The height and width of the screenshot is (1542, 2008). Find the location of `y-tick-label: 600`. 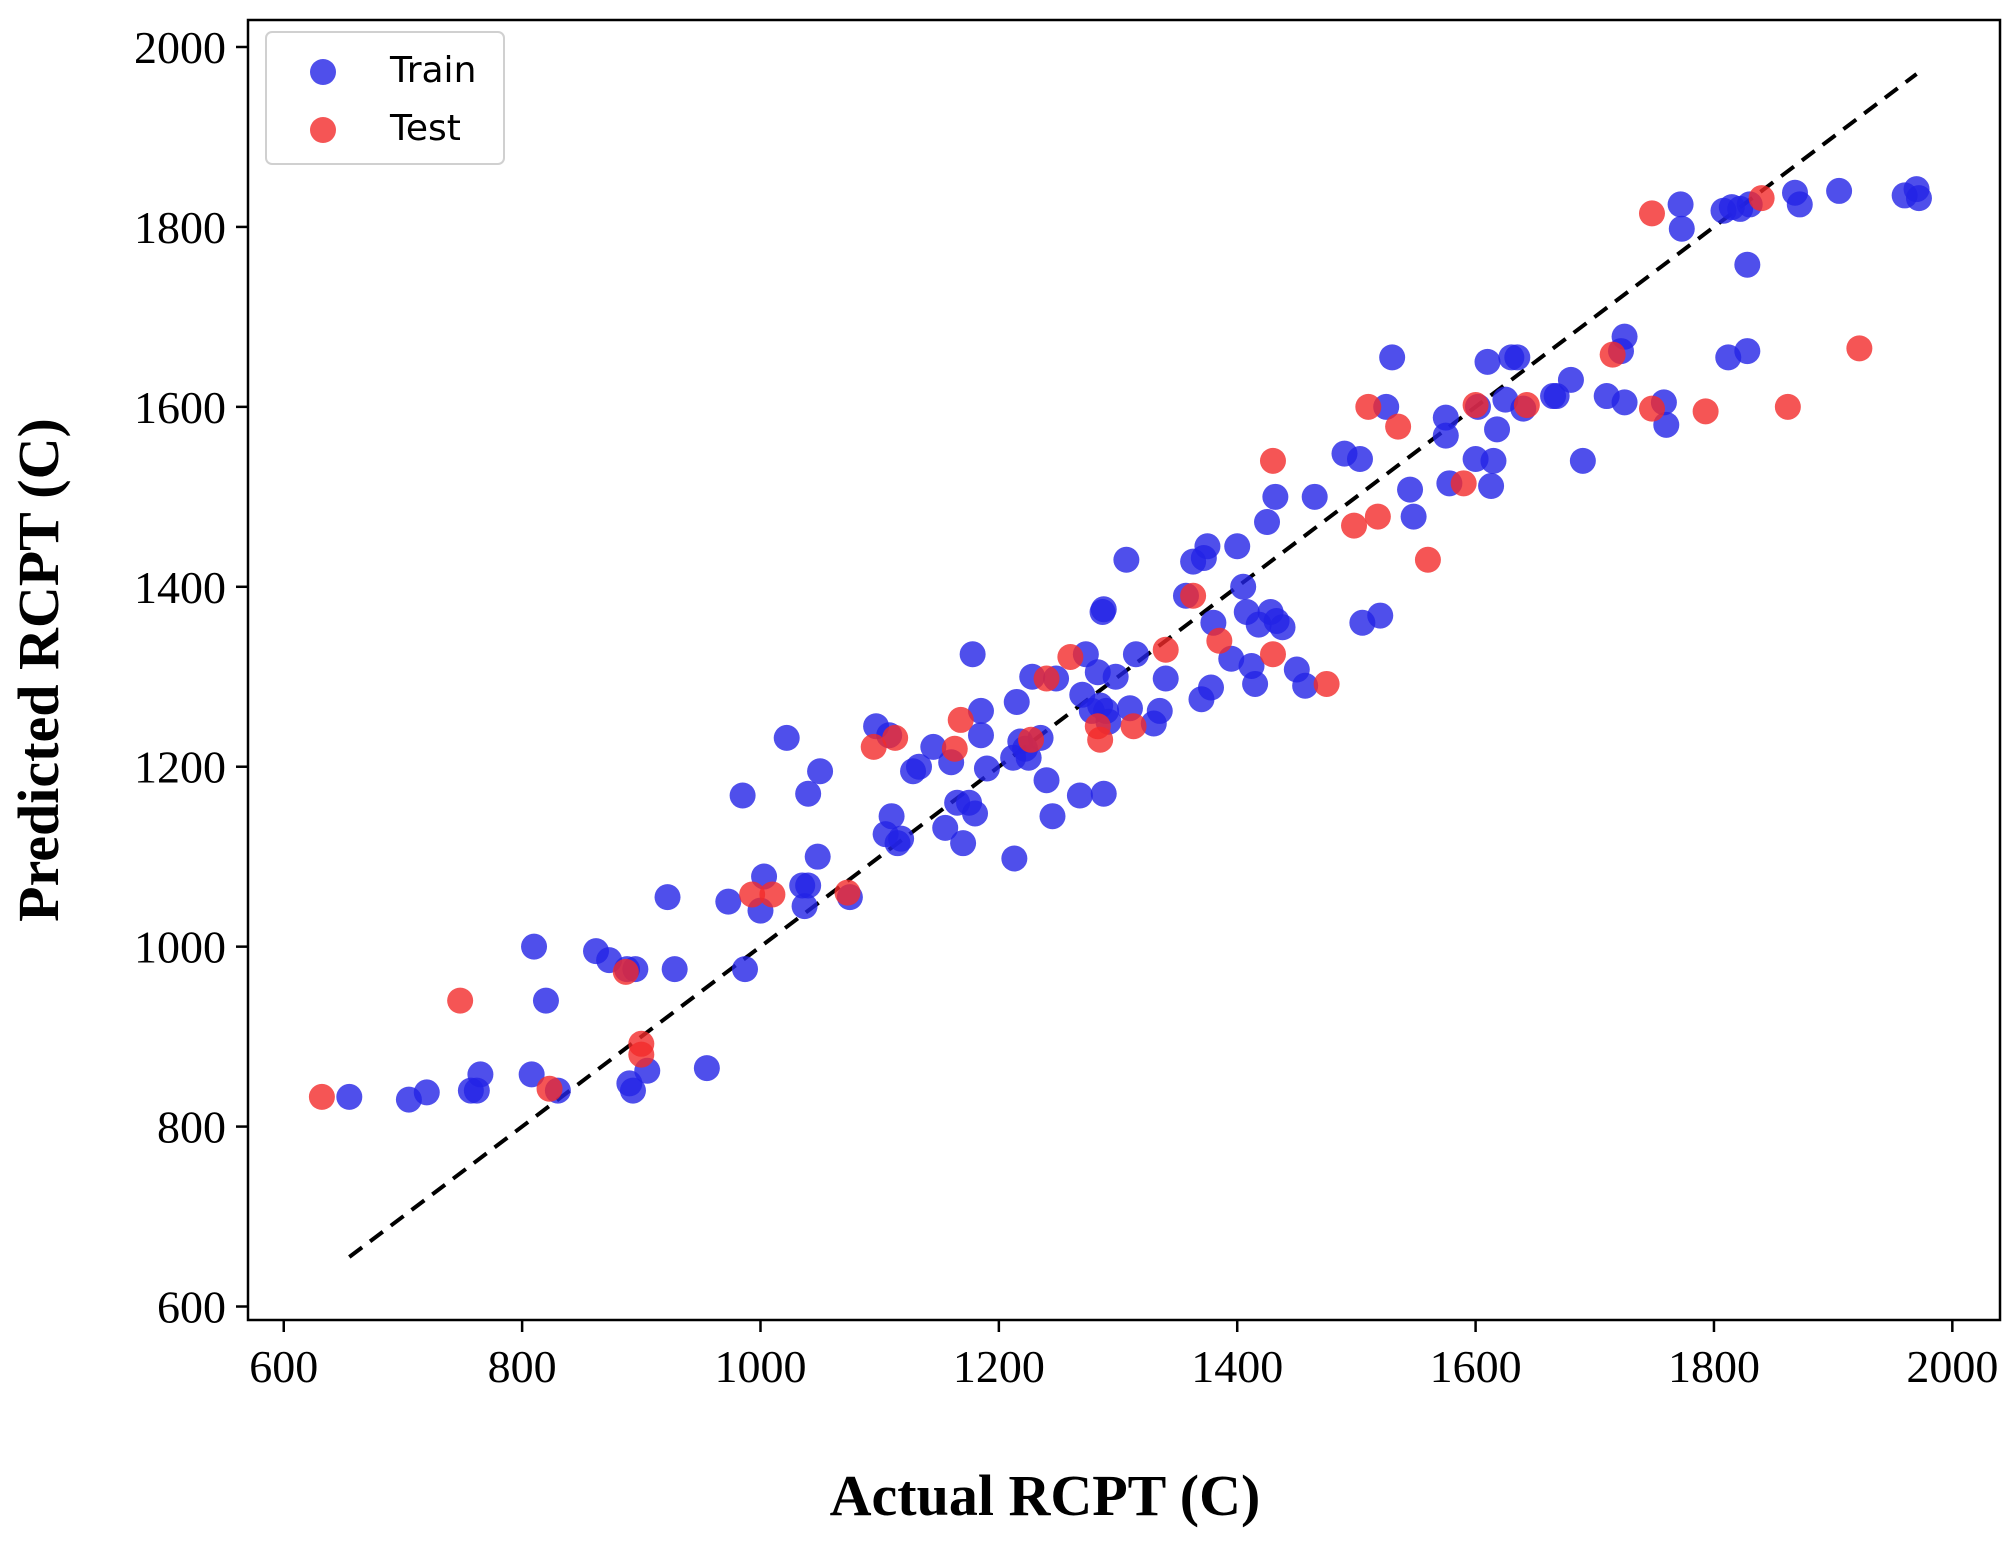

y-tick-label: 600 is located at coordinates (191, 1307).